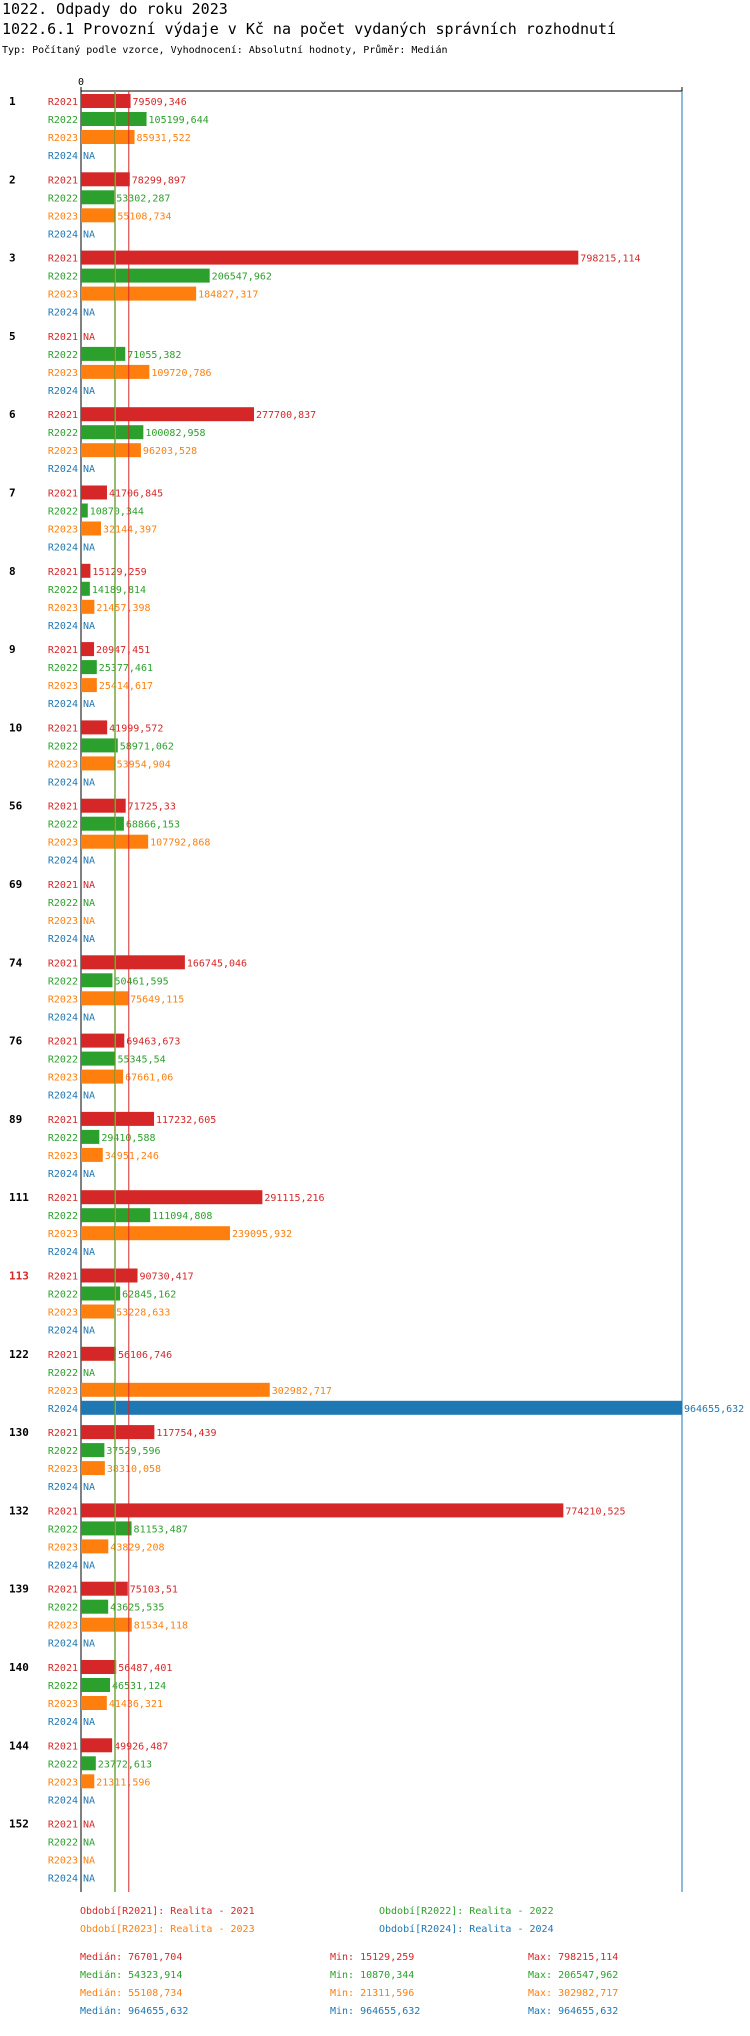 The height and width of the screenshot is (2036, 750). Describe the element at coordinates (152, 807) in the screenshot. I see `data-label: 71725,33` at that location.